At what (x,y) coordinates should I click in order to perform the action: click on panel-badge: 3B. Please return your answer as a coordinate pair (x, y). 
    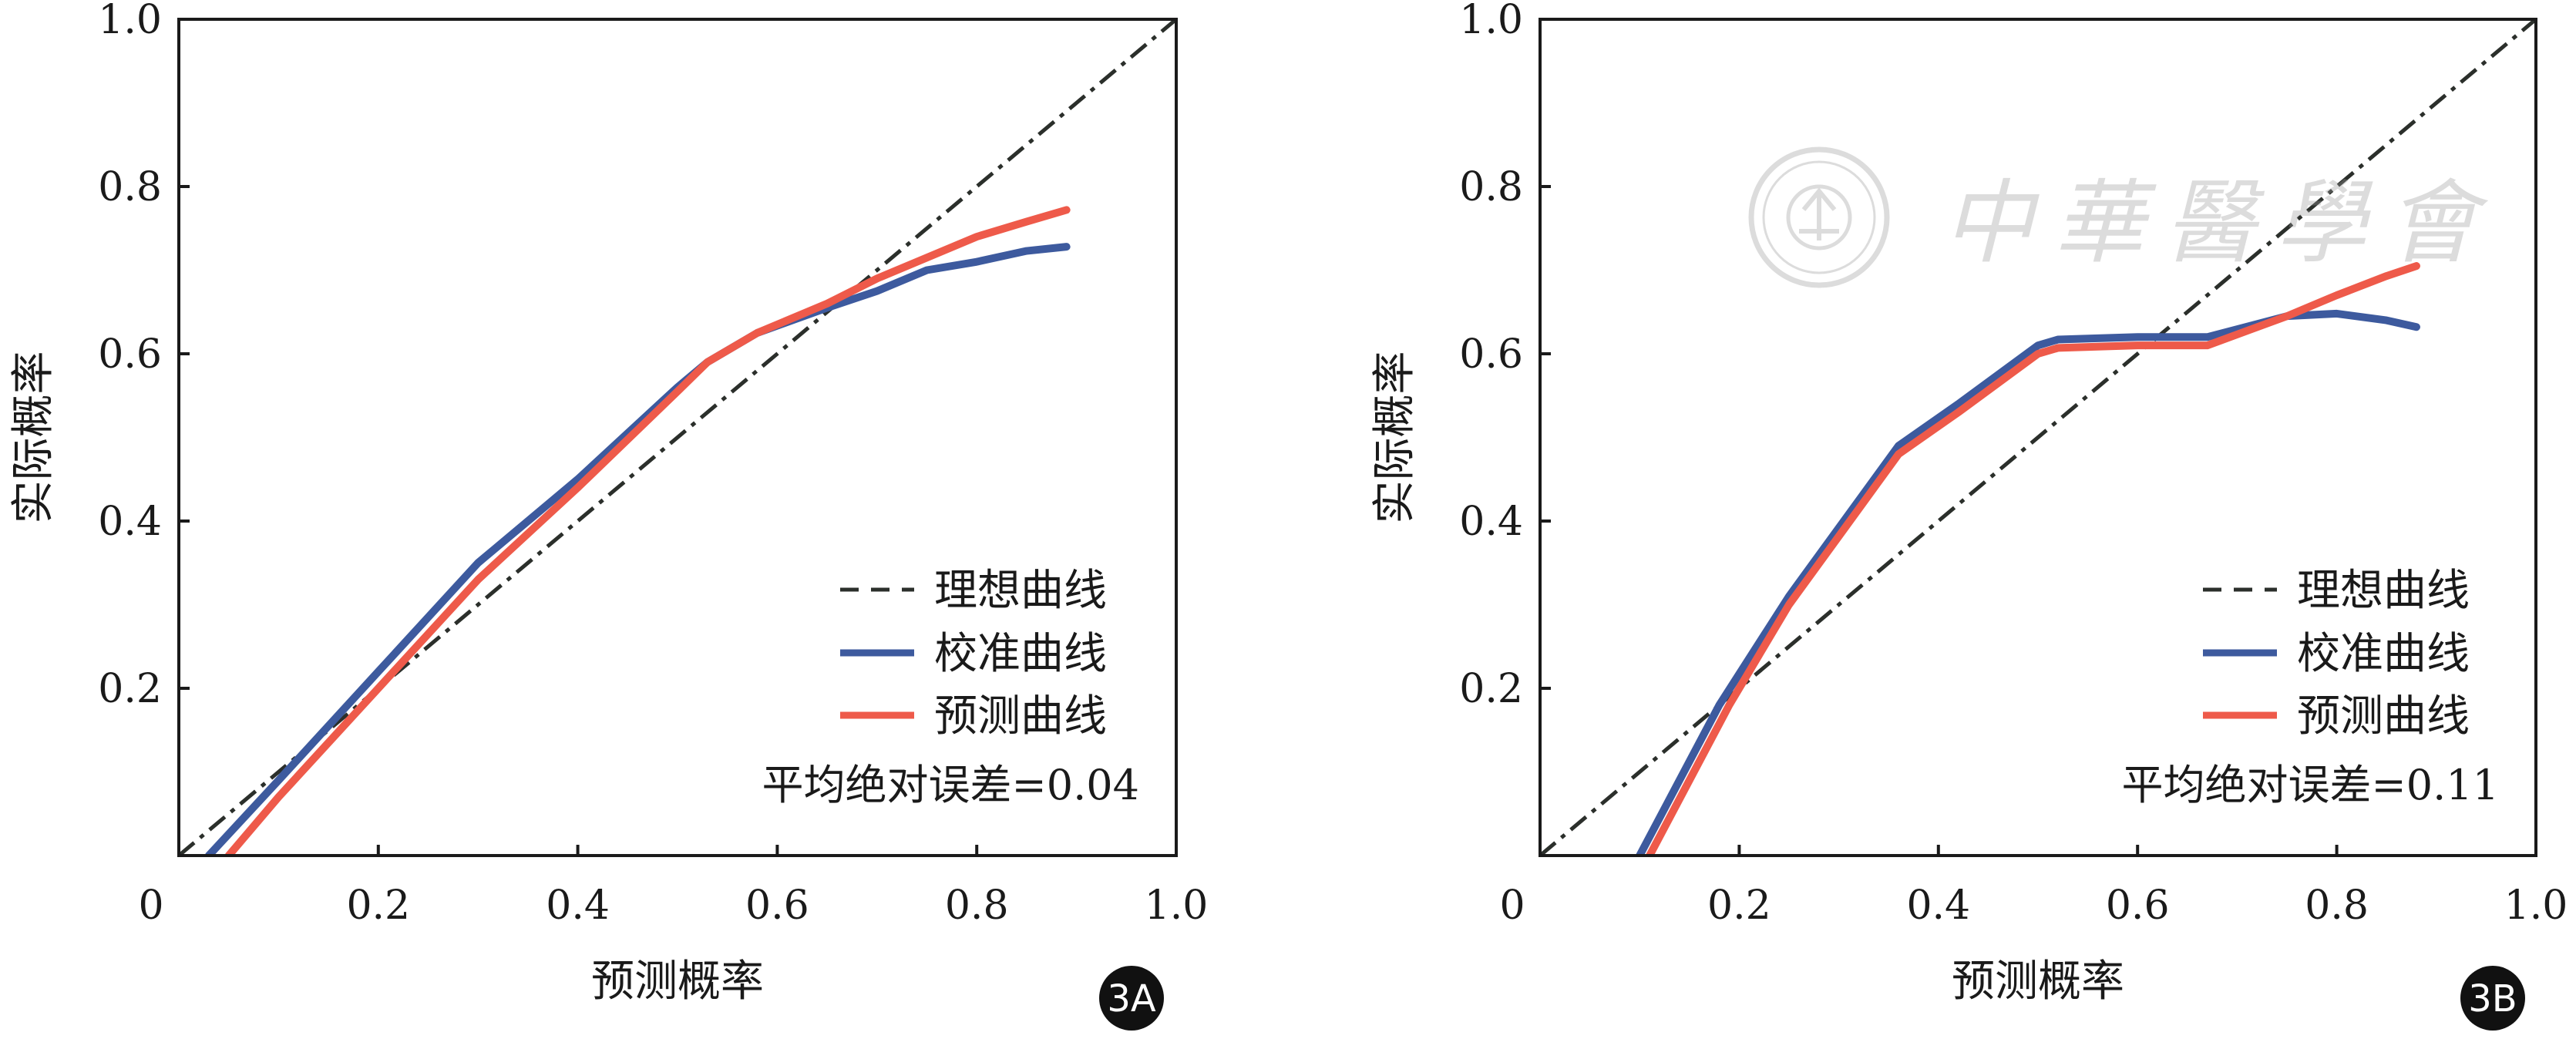
    Looking at the image, I should click on (2492, 998).